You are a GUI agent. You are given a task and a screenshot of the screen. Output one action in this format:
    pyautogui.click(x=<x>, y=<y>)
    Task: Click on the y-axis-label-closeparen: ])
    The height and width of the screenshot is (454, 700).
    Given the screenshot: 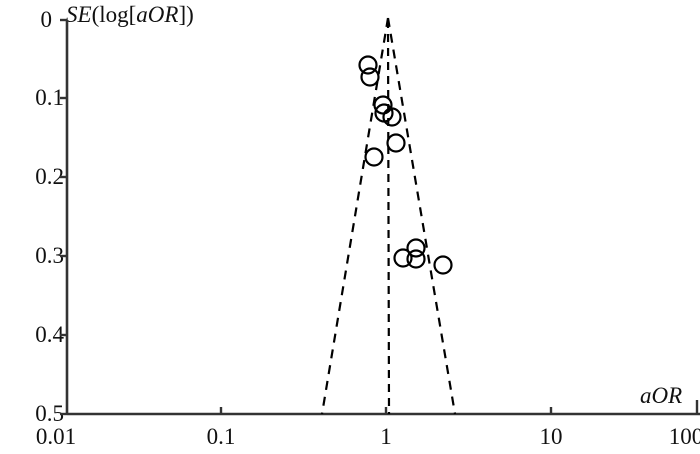 What is the action you would take?
    pyautogui.click(x=186, y=14)
    